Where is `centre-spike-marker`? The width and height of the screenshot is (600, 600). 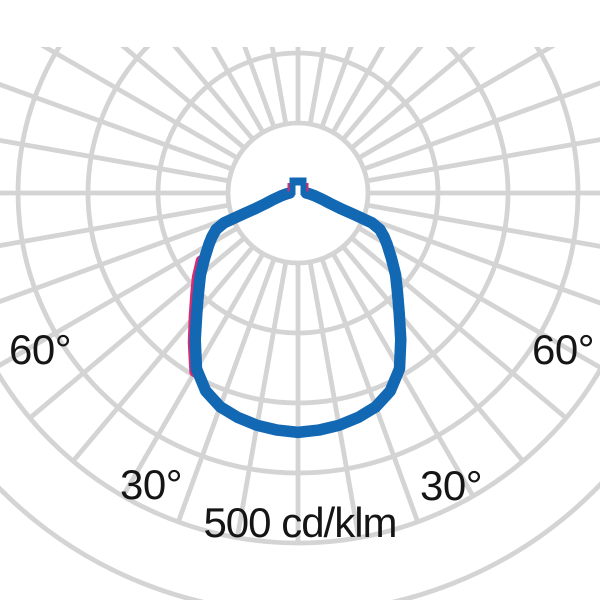
centre-spike-marker is located at coordinates (298, 186).